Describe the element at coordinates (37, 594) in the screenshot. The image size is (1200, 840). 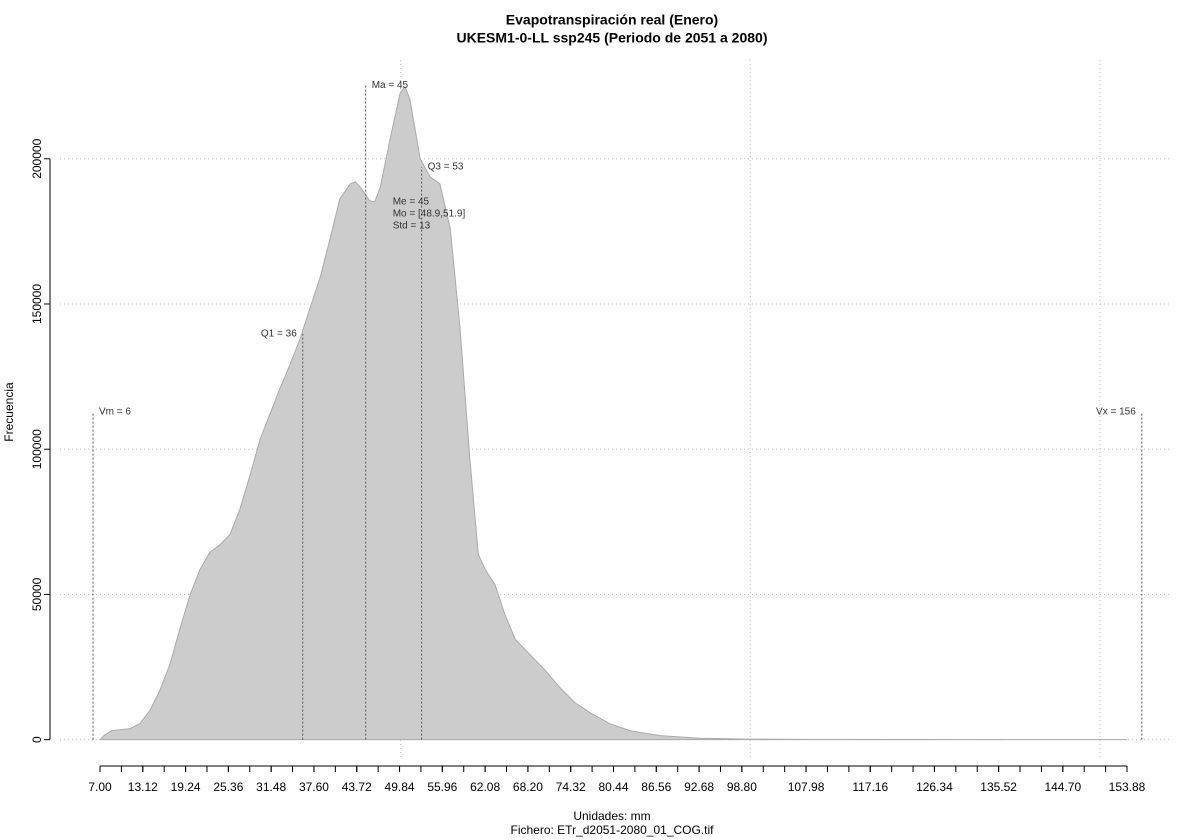
I see `y-tick-label: 50000` at that location.